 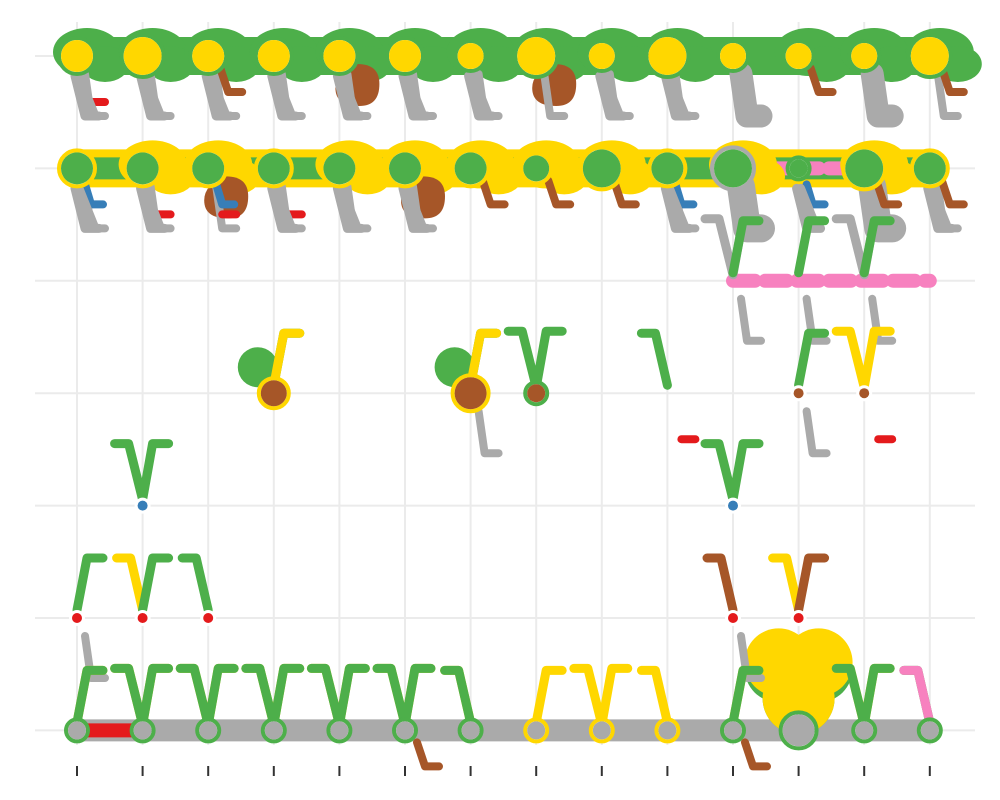 What do you see at coordinates (503, 771) in the screenshot?
I see `x-axis-ticks` at bounding box center [503, 771].